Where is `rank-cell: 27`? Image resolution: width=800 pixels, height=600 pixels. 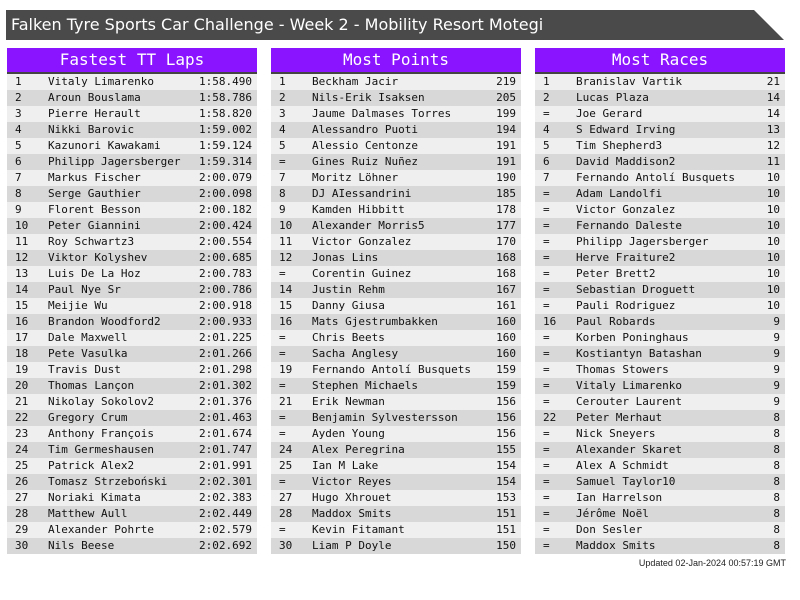 rank-cell: 27 is located at coordinates (286, 497).